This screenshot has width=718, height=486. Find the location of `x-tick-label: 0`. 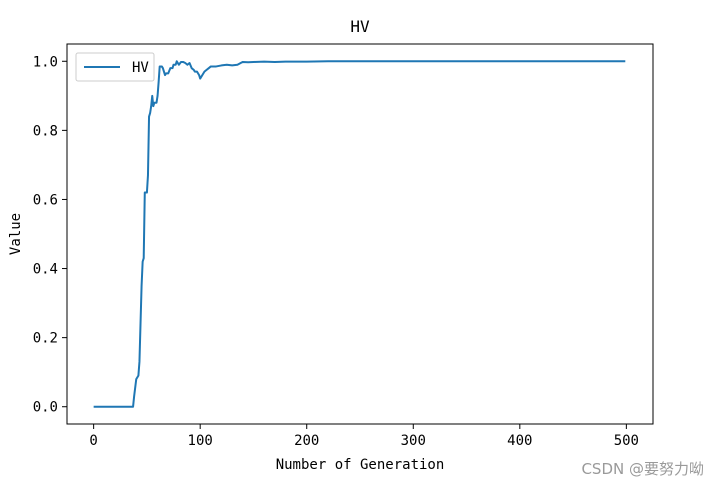

x-tick-label: 0 is located at coordinates (93, 441).